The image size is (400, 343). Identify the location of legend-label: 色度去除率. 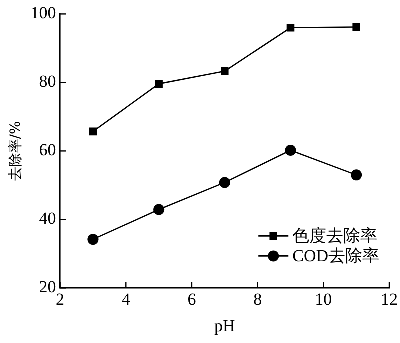
(335, 236).